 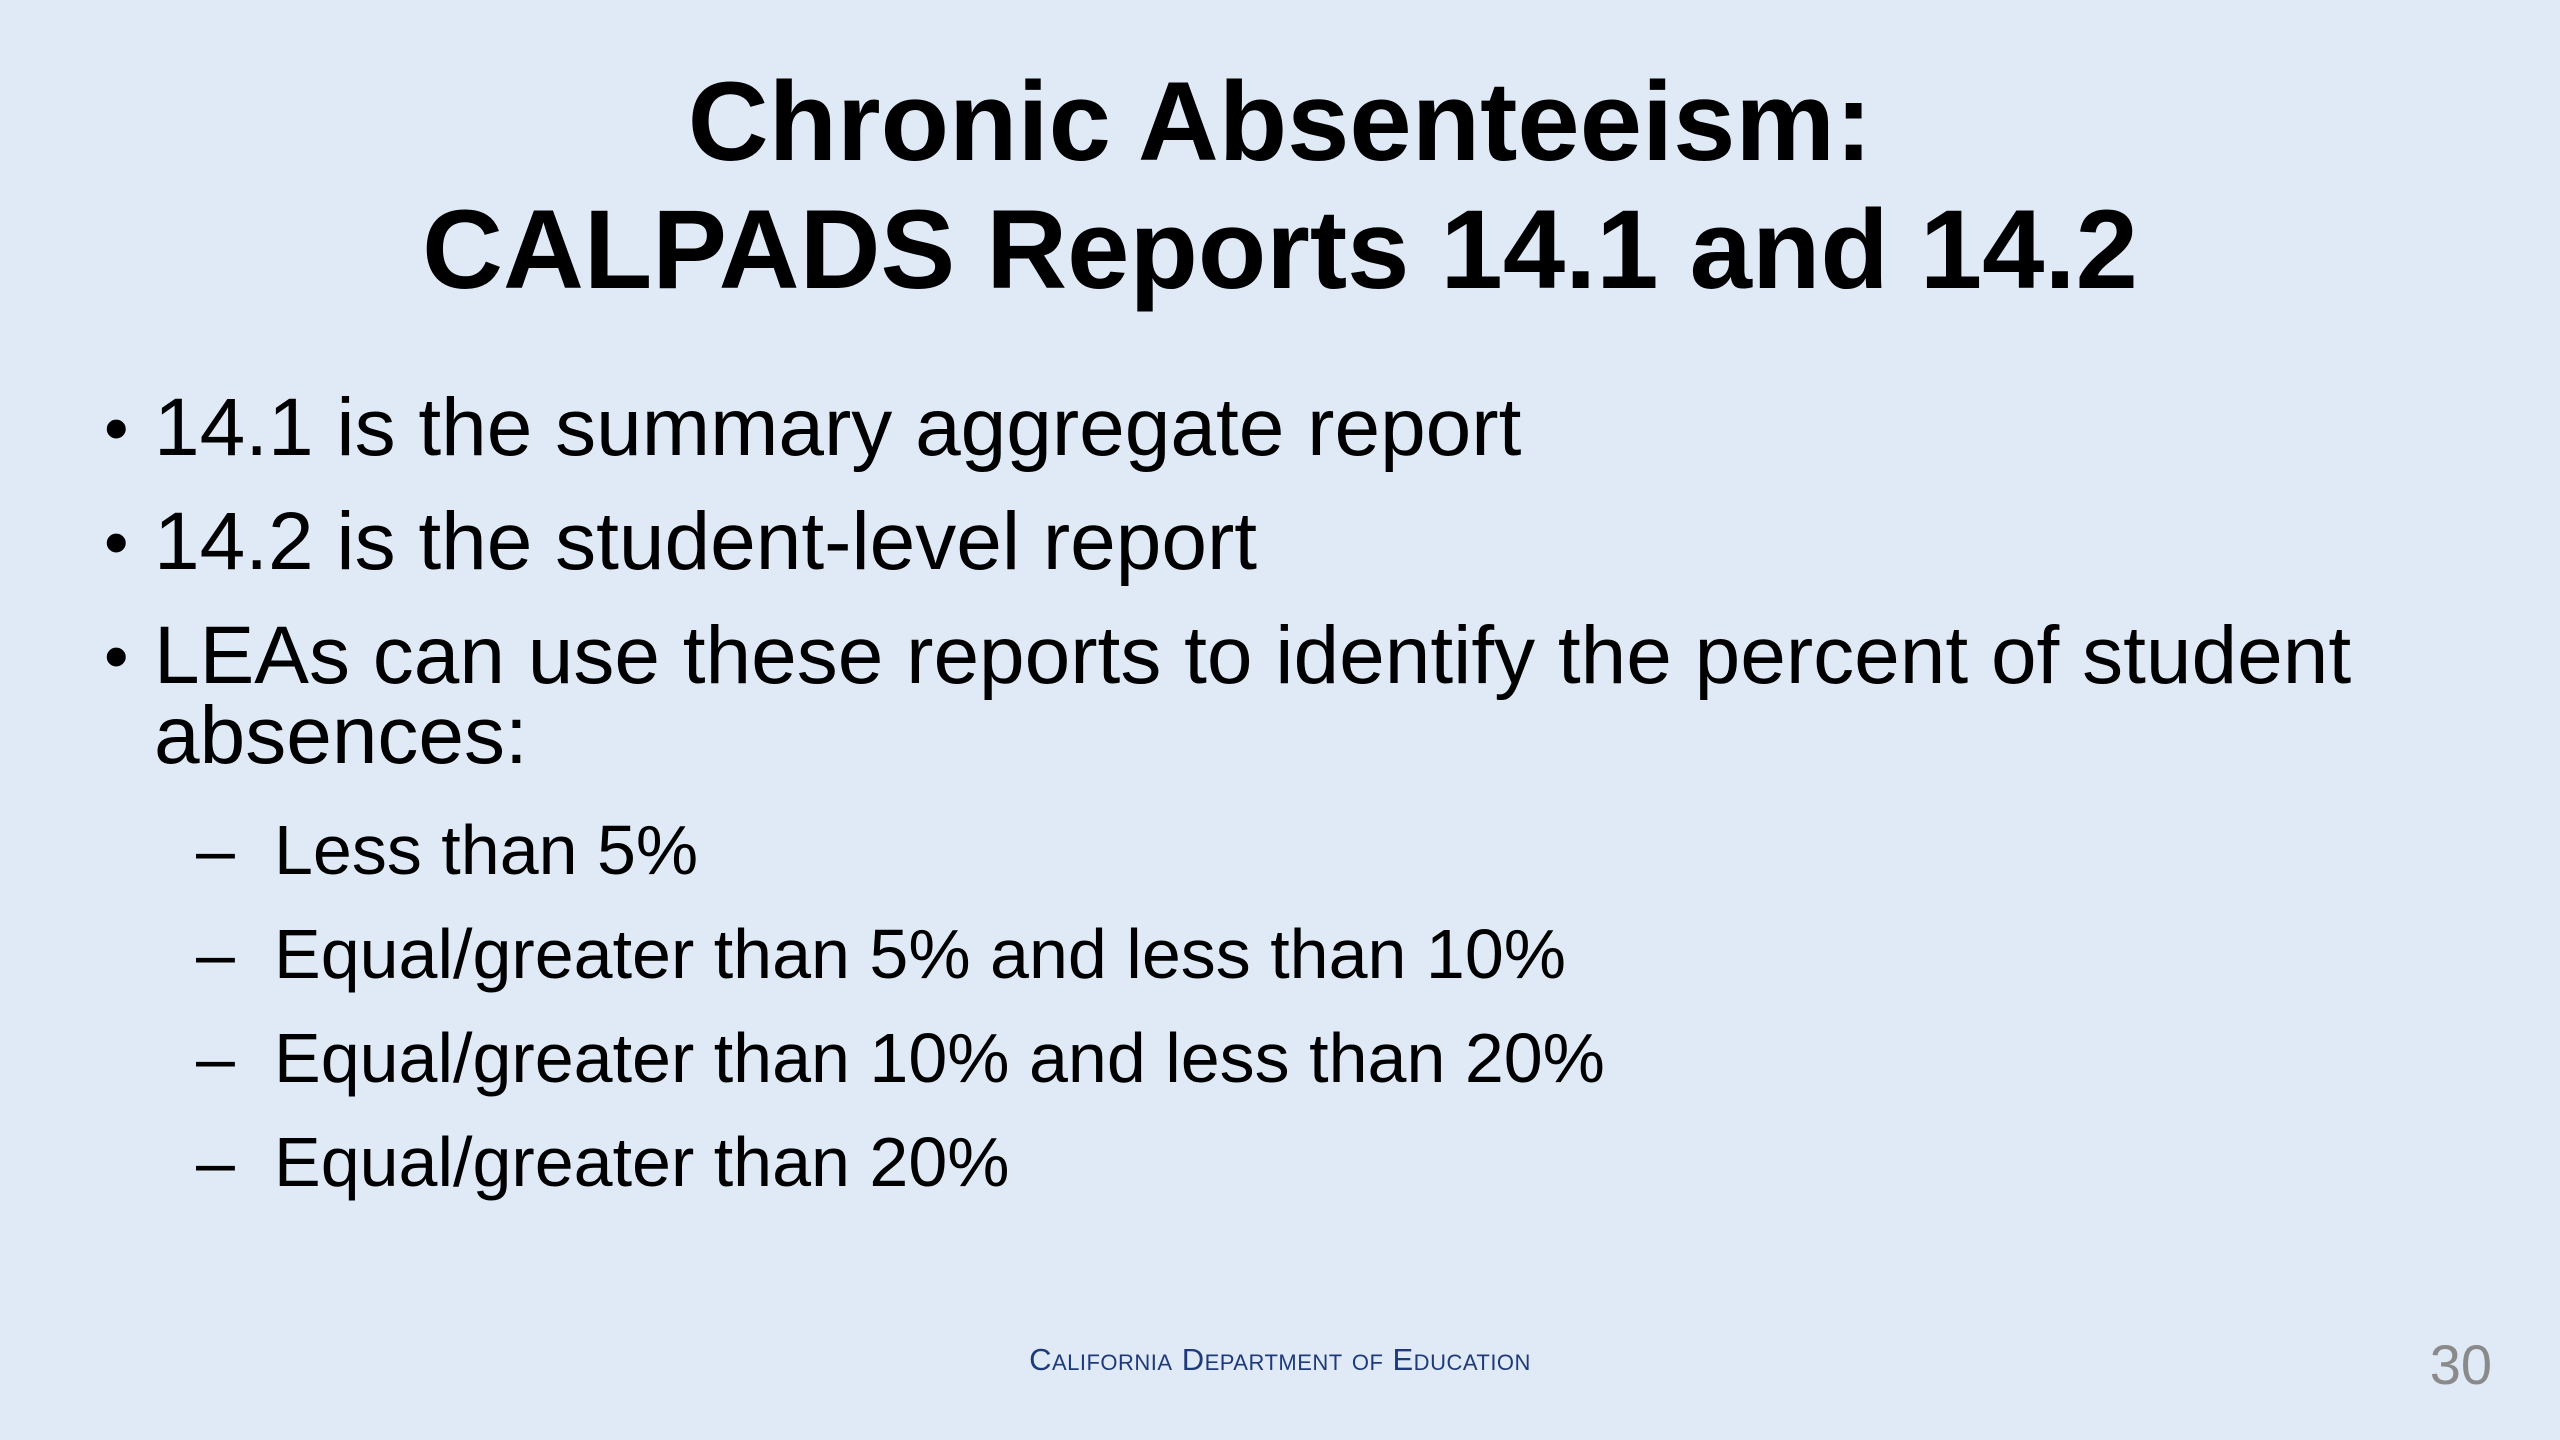 What do you see at coordinates (1280, 121) in the screenshot?
I see `slide-title-line-1: Chronic Absenteeism:` at bounding box center [1280, 121].